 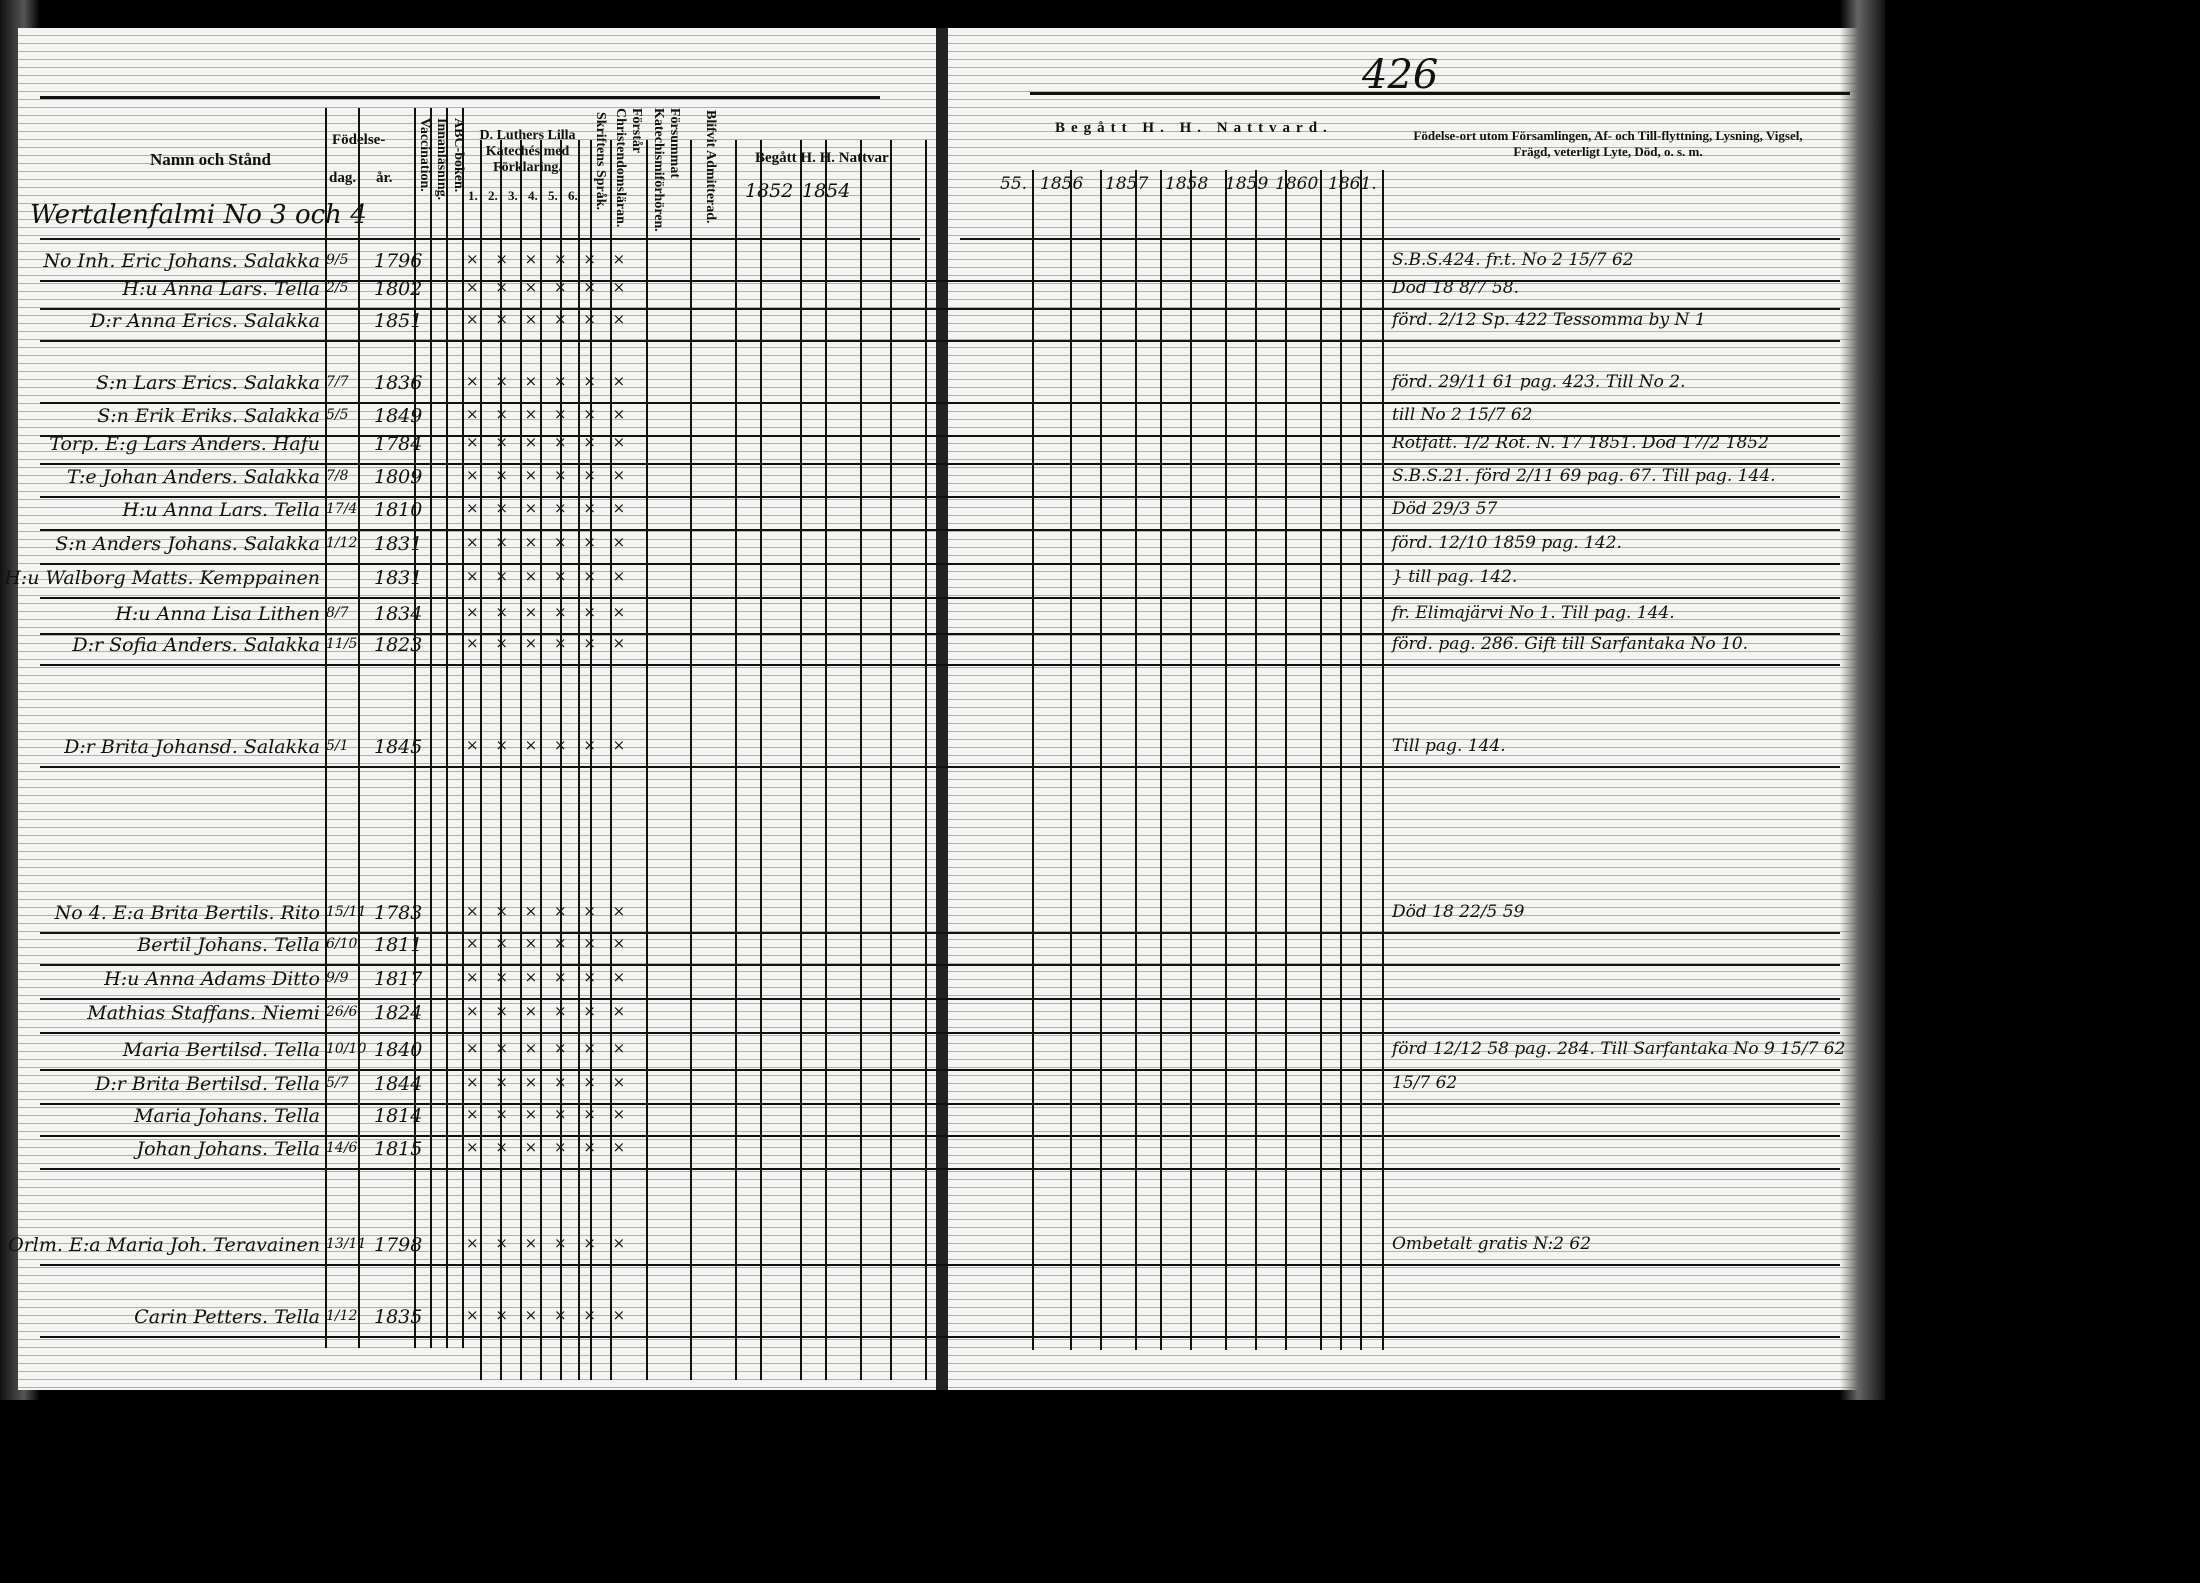 I want to click on page-number: 426, so click(x=1400, y=75).